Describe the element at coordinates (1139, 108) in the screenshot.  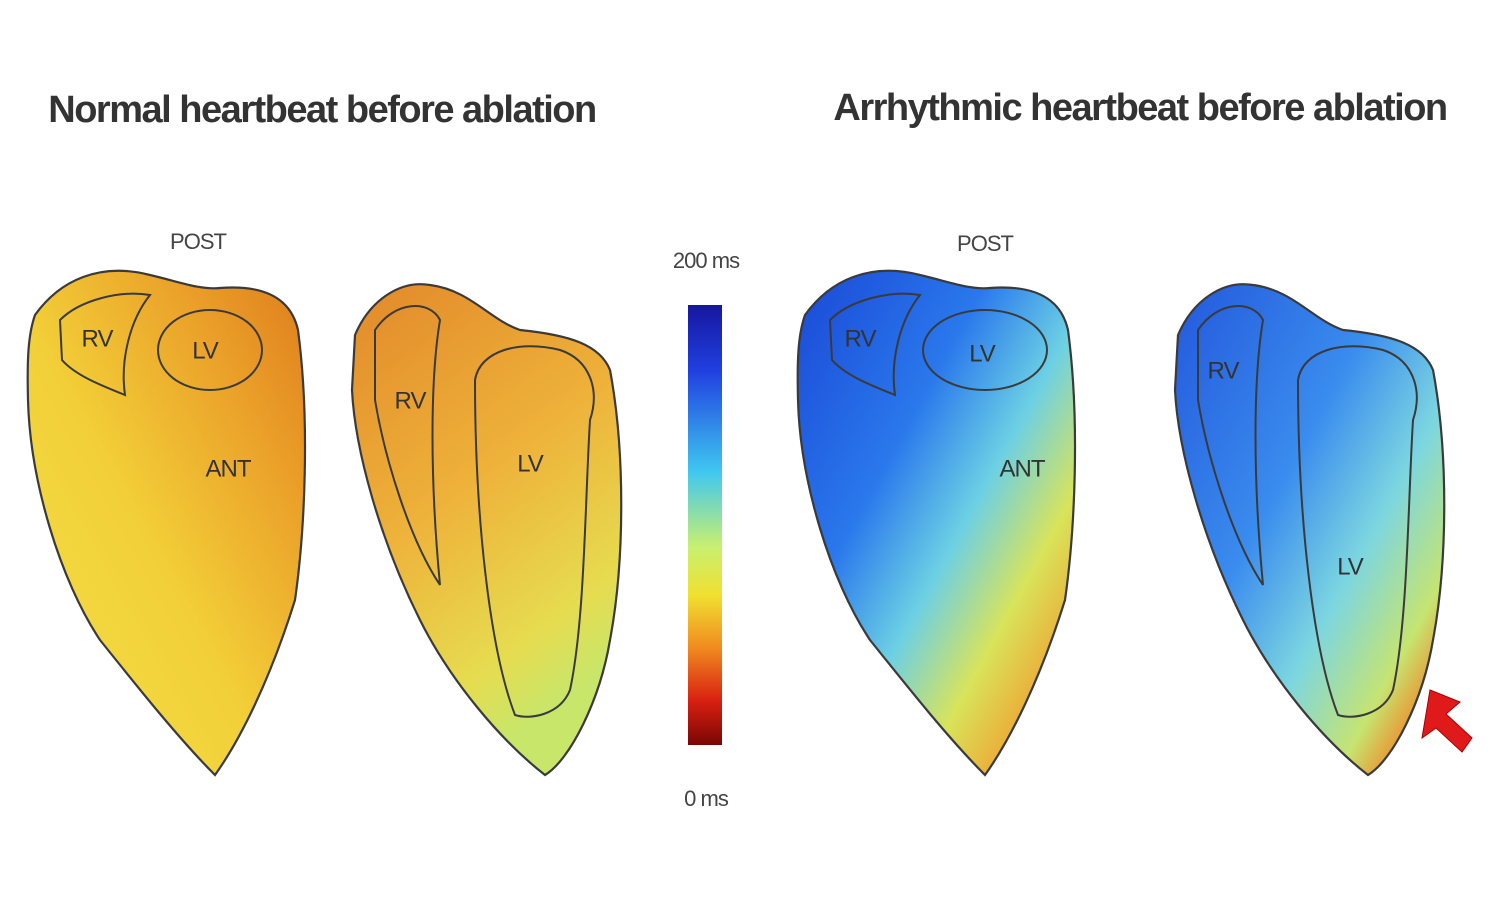
I see `panel-title: Arrhythmic heartbeat before ablation` at that location.